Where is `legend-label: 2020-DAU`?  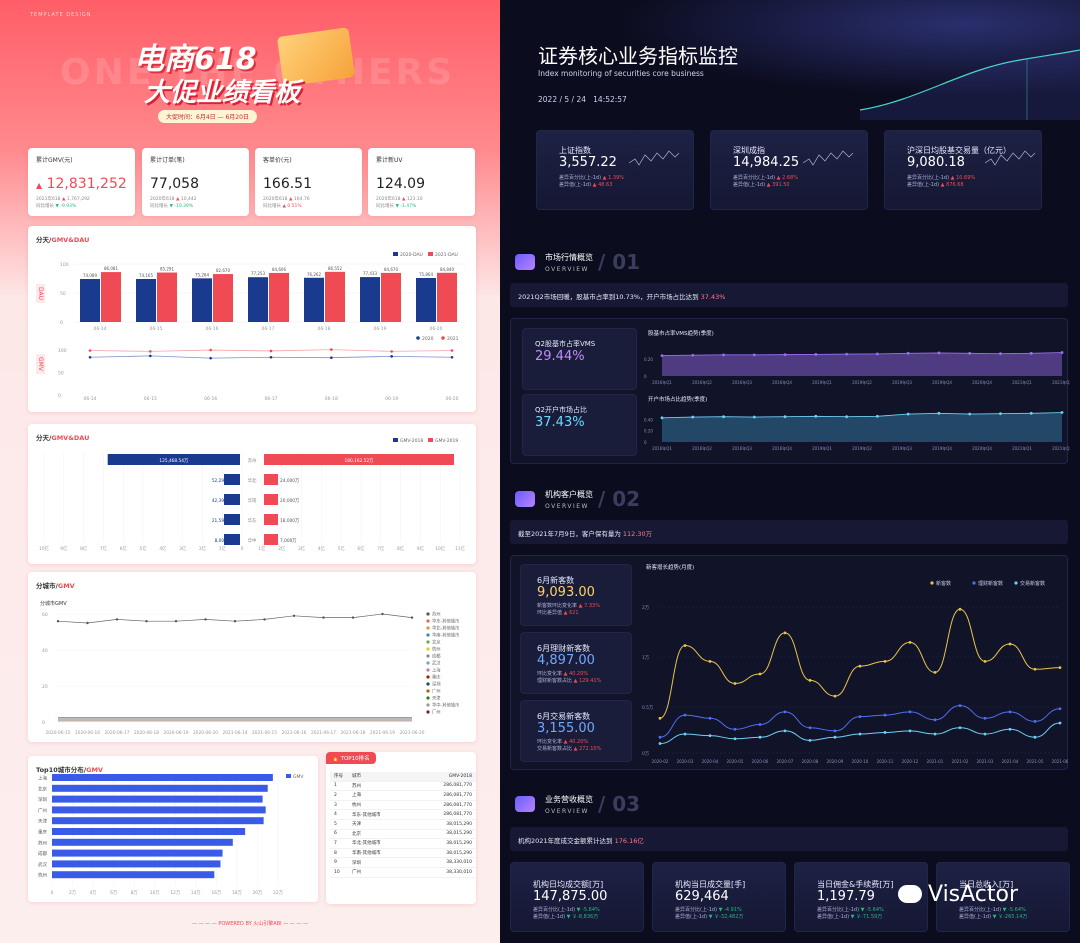
legend-label: 2020-DAU is located at coordinates (411, 255).